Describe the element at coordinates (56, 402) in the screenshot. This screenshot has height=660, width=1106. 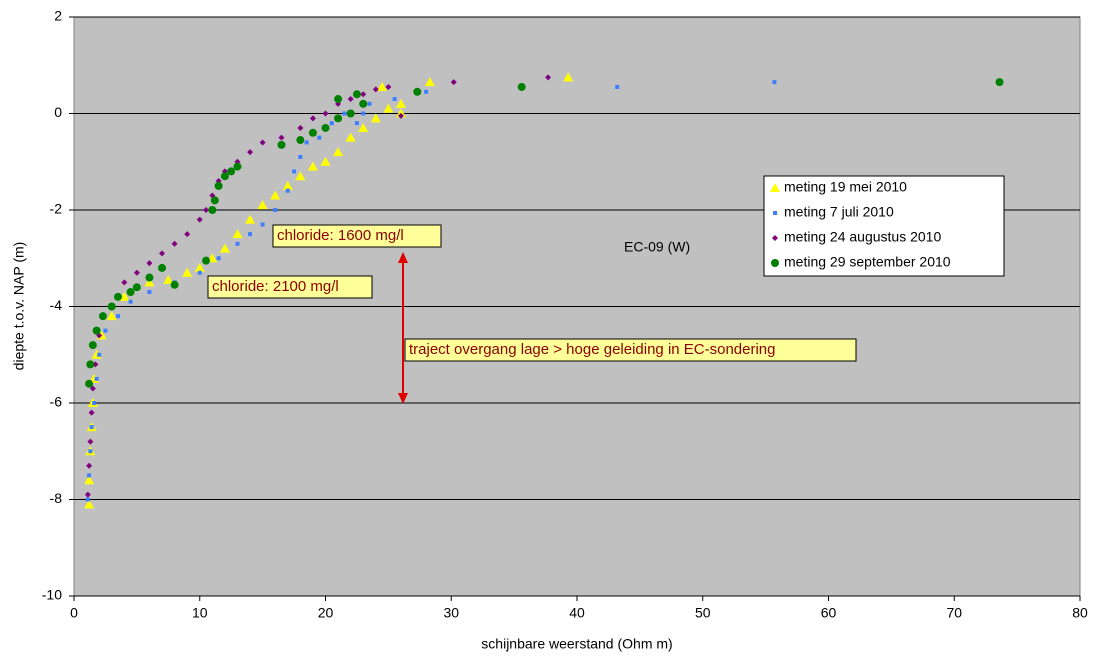
I see `y-tick-label: -6` at that location.